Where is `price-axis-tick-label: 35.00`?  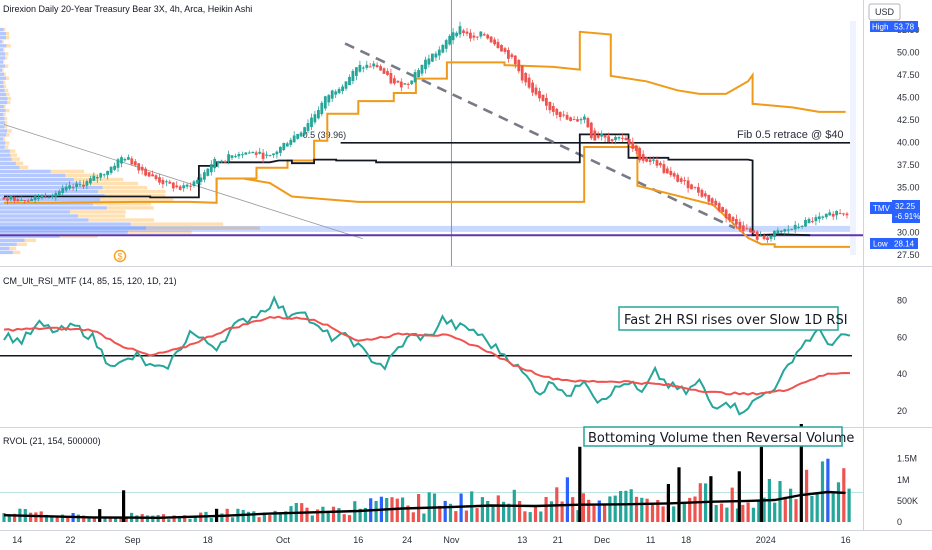 price-axis-tick-label: 35.00 is located at coordinates (908, 188).